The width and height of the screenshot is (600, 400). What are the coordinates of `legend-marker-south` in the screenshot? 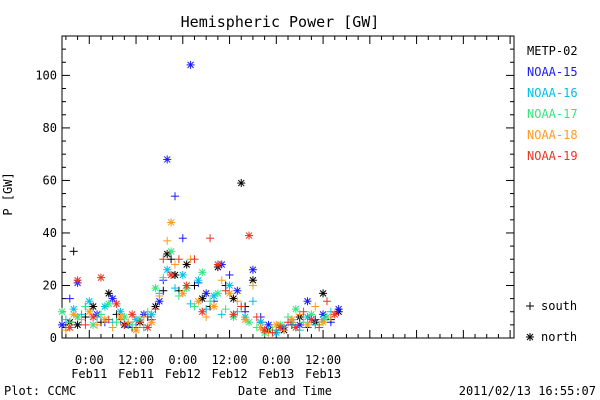 It's located at (530, 306).